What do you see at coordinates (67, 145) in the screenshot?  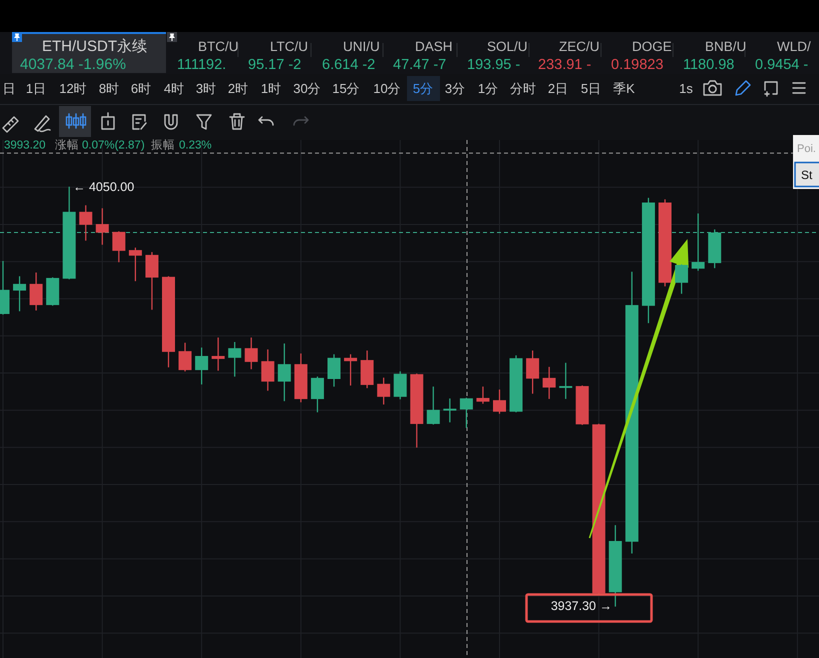 I see `text: 涨幅` at bounding box center [67, 145].